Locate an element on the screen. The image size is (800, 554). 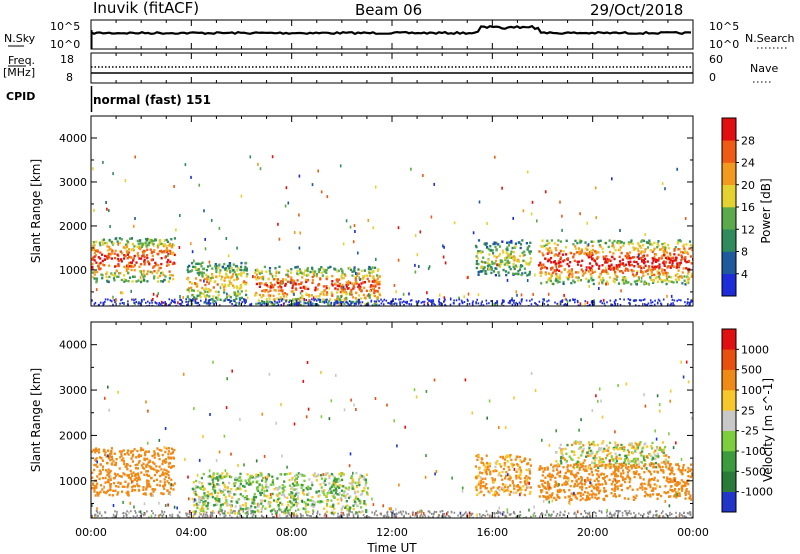
colorbar-tick-label: 500 is located at coordinates (751, 370).